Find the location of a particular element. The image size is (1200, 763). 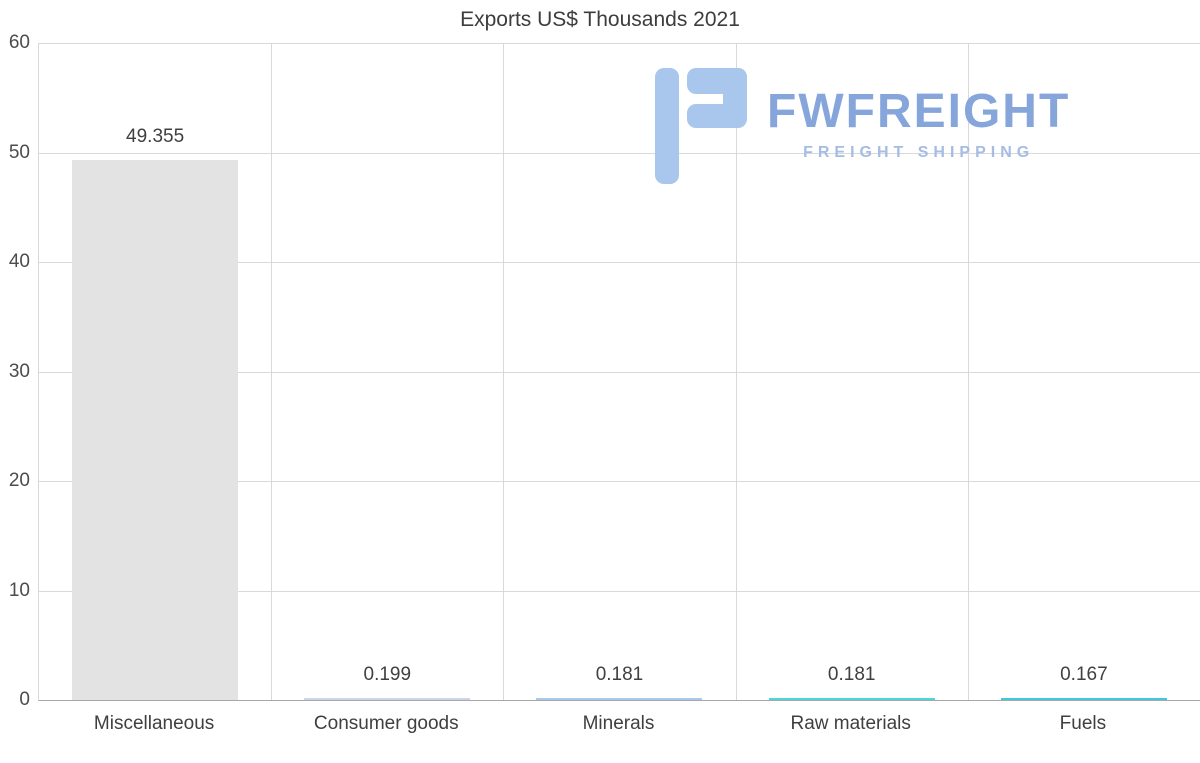

bar-value-label: 49.355 is located at coordinates (155, 136).